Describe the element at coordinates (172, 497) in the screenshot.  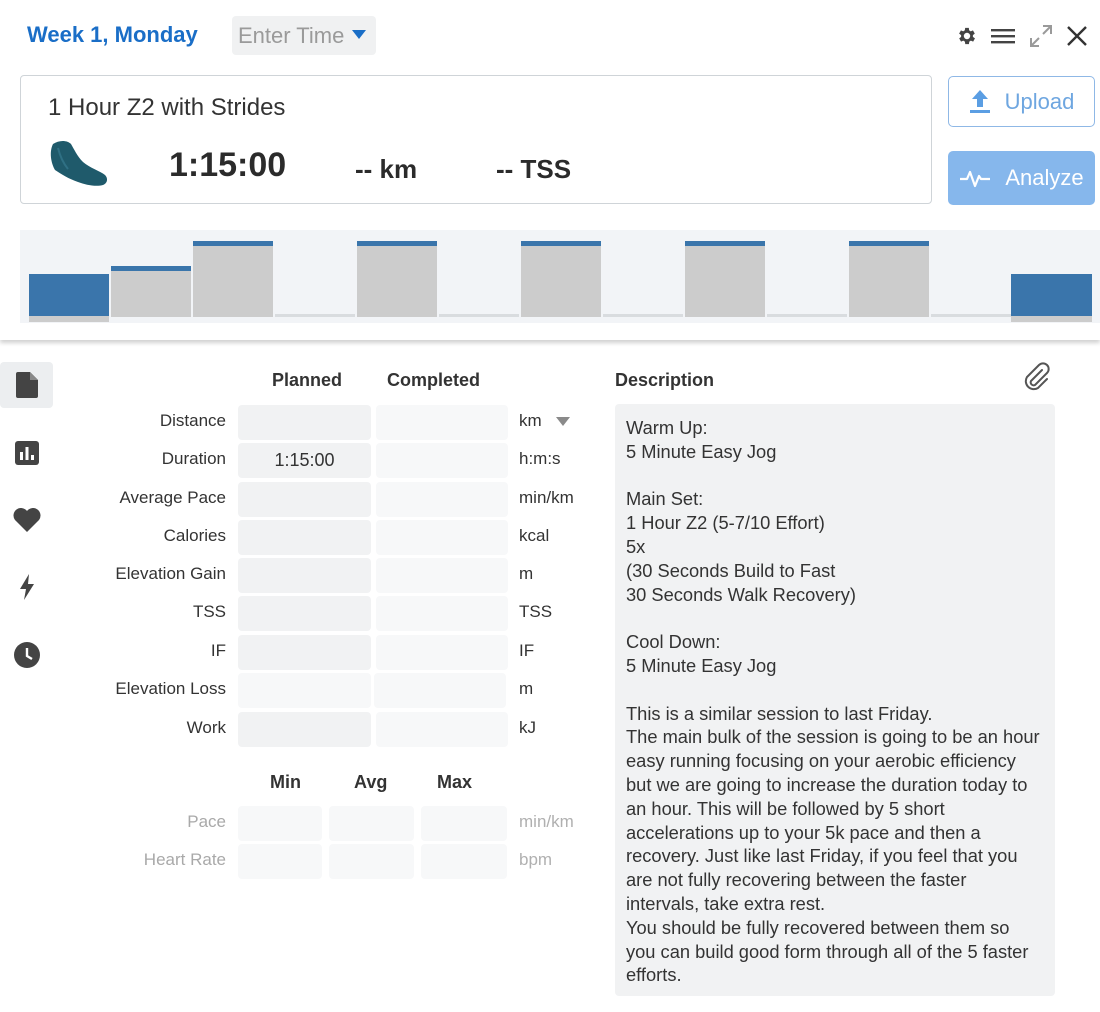
I see `field-label: Average Pace` at that location.